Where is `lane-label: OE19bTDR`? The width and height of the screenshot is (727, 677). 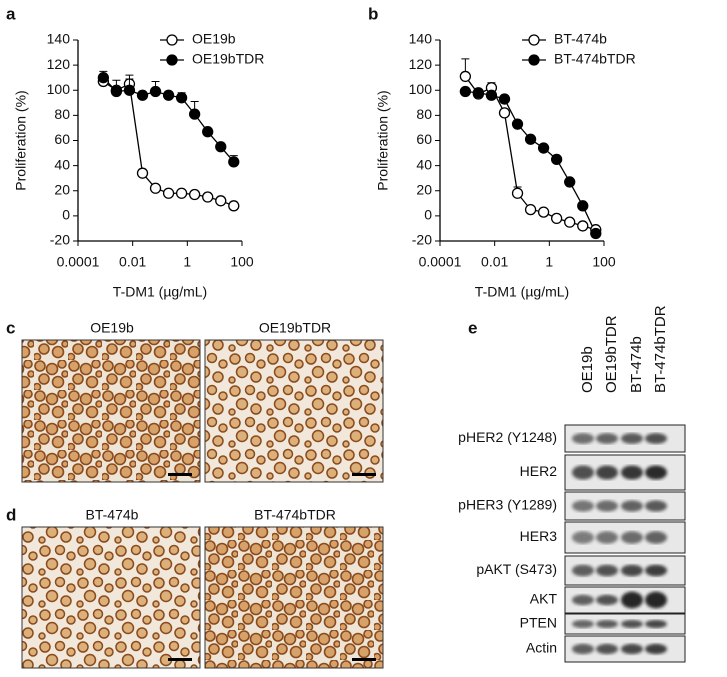 lane-label: OE19bTDR is located at coordinates (611, 354).